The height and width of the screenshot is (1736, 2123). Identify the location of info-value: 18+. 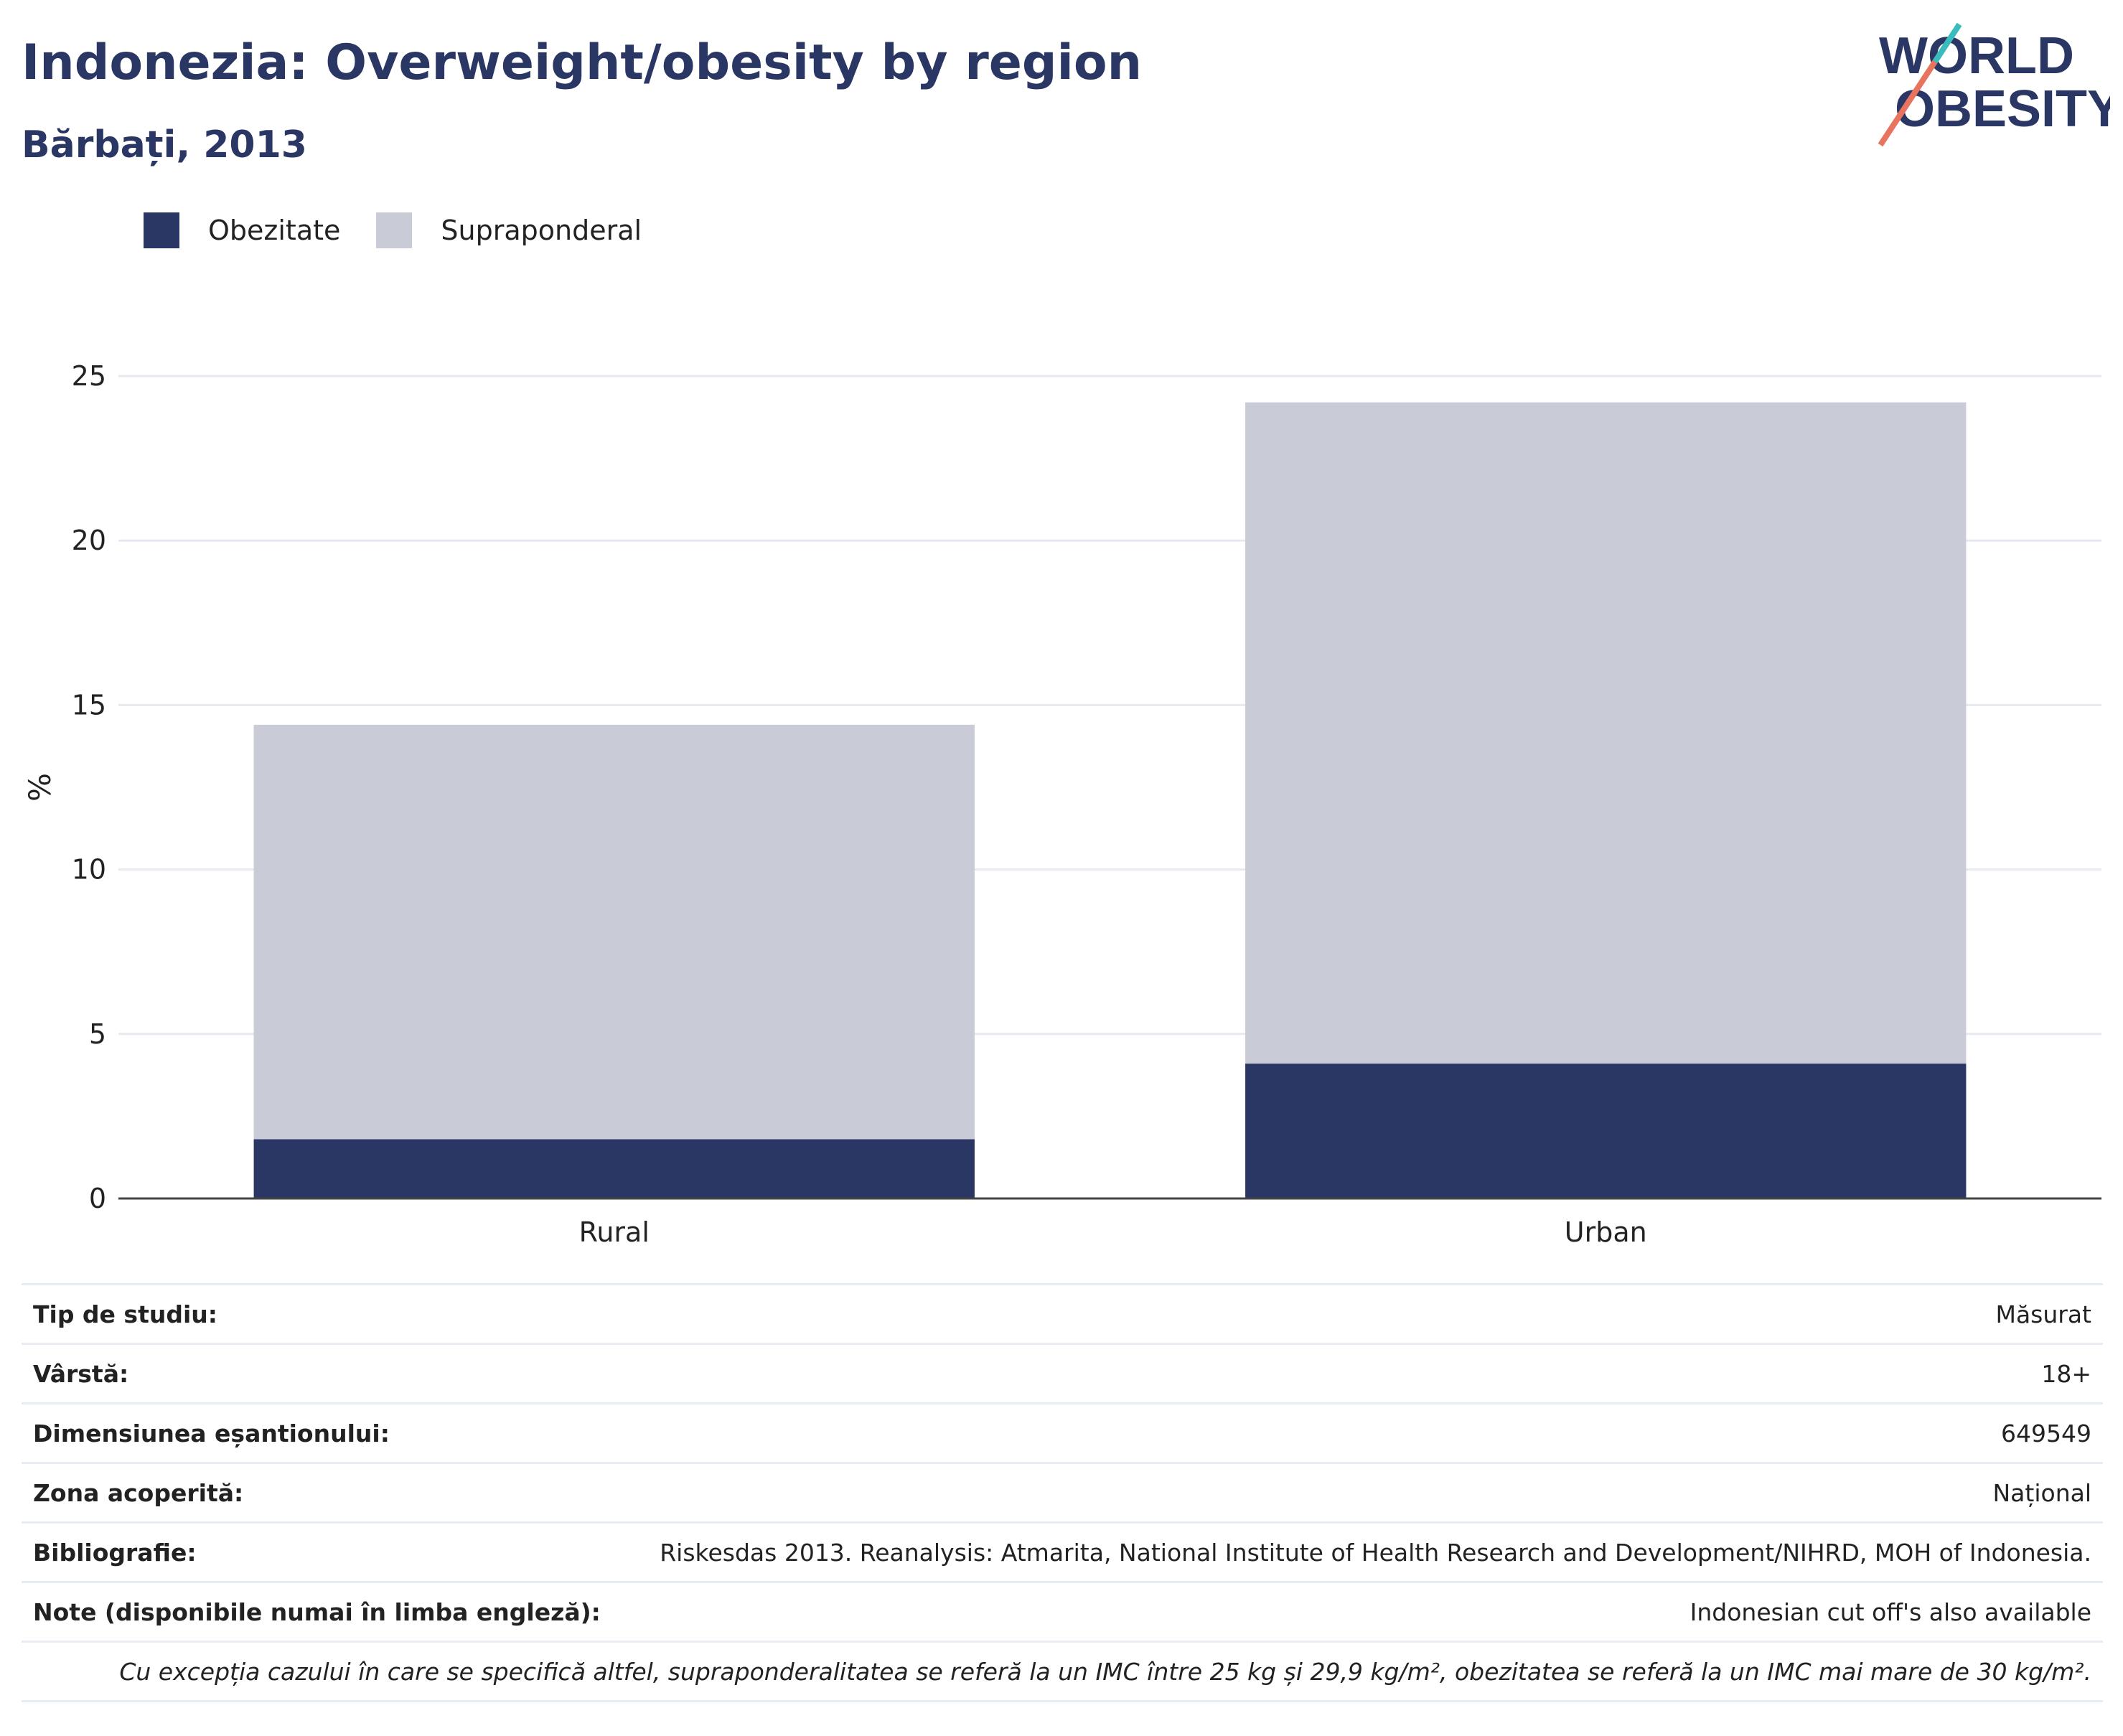
(1362, 1373).